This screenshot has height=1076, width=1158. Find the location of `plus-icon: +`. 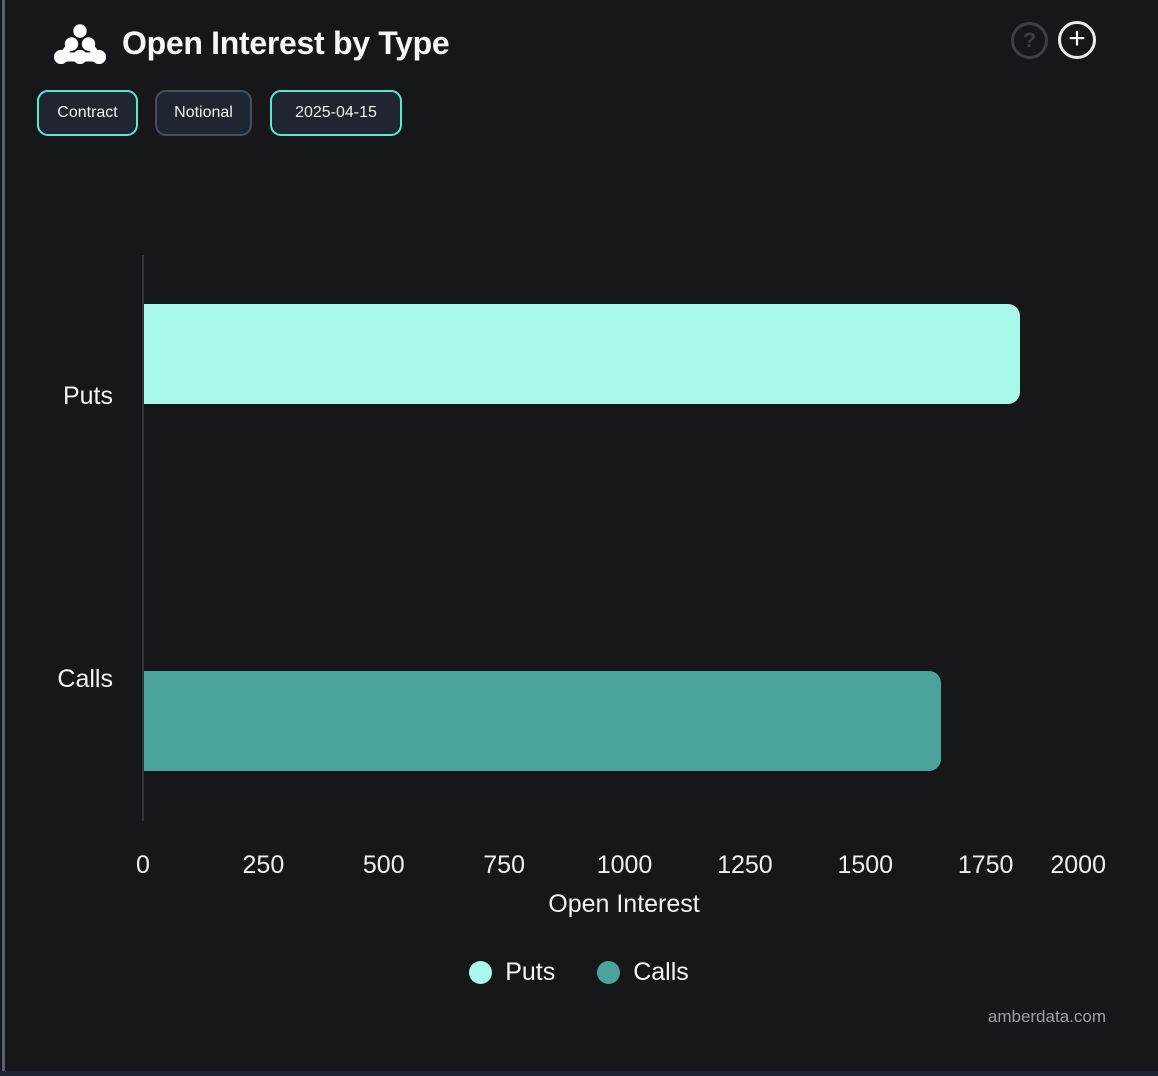

plus-icon: + is located at coordinates (1077, 38).